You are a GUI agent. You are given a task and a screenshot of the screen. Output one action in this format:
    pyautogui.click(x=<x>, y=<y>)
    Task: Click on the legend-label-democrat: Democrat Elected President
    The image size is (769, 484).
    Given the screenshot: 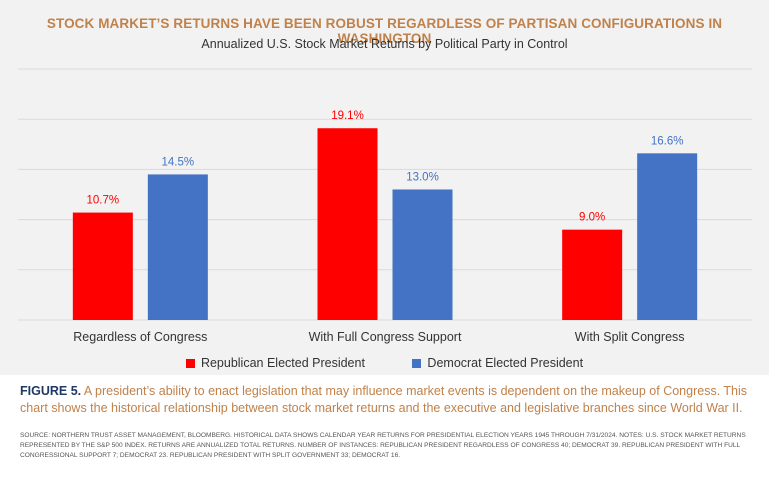 What is the action you would take?
    pyautogui.click(x=505, y=363)
    